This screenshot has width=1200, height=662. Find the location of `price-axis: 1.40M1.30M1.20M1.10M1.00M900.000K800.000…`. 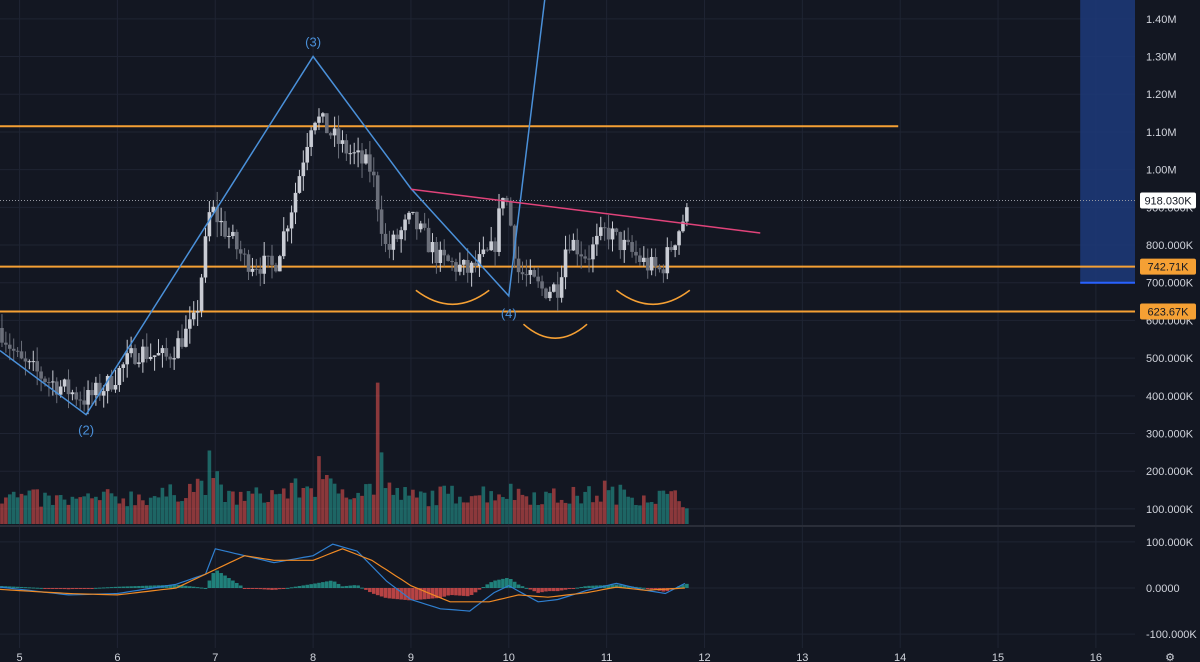

price-axis: 1.40M1.30M1.20M1.10M1.00M900.000K800.000… is located at coordinates (1167, 331).